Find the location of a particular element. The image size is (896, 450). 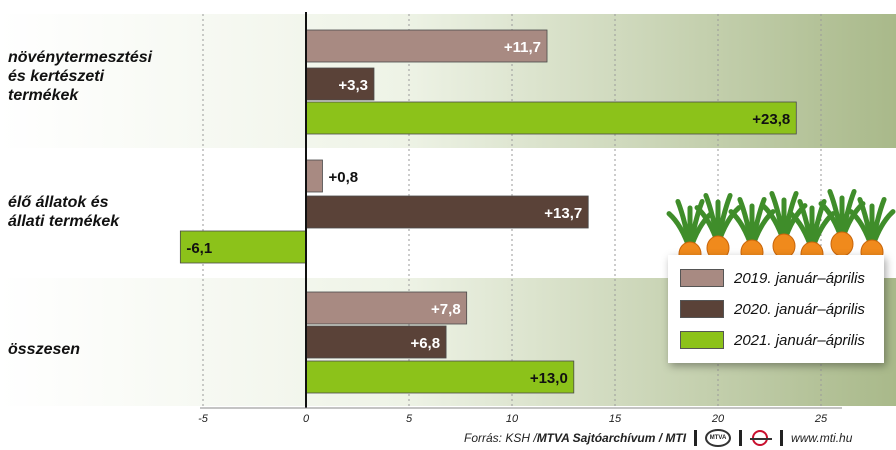

mtva-logo: MTVA is located at coordinates (718, 438).